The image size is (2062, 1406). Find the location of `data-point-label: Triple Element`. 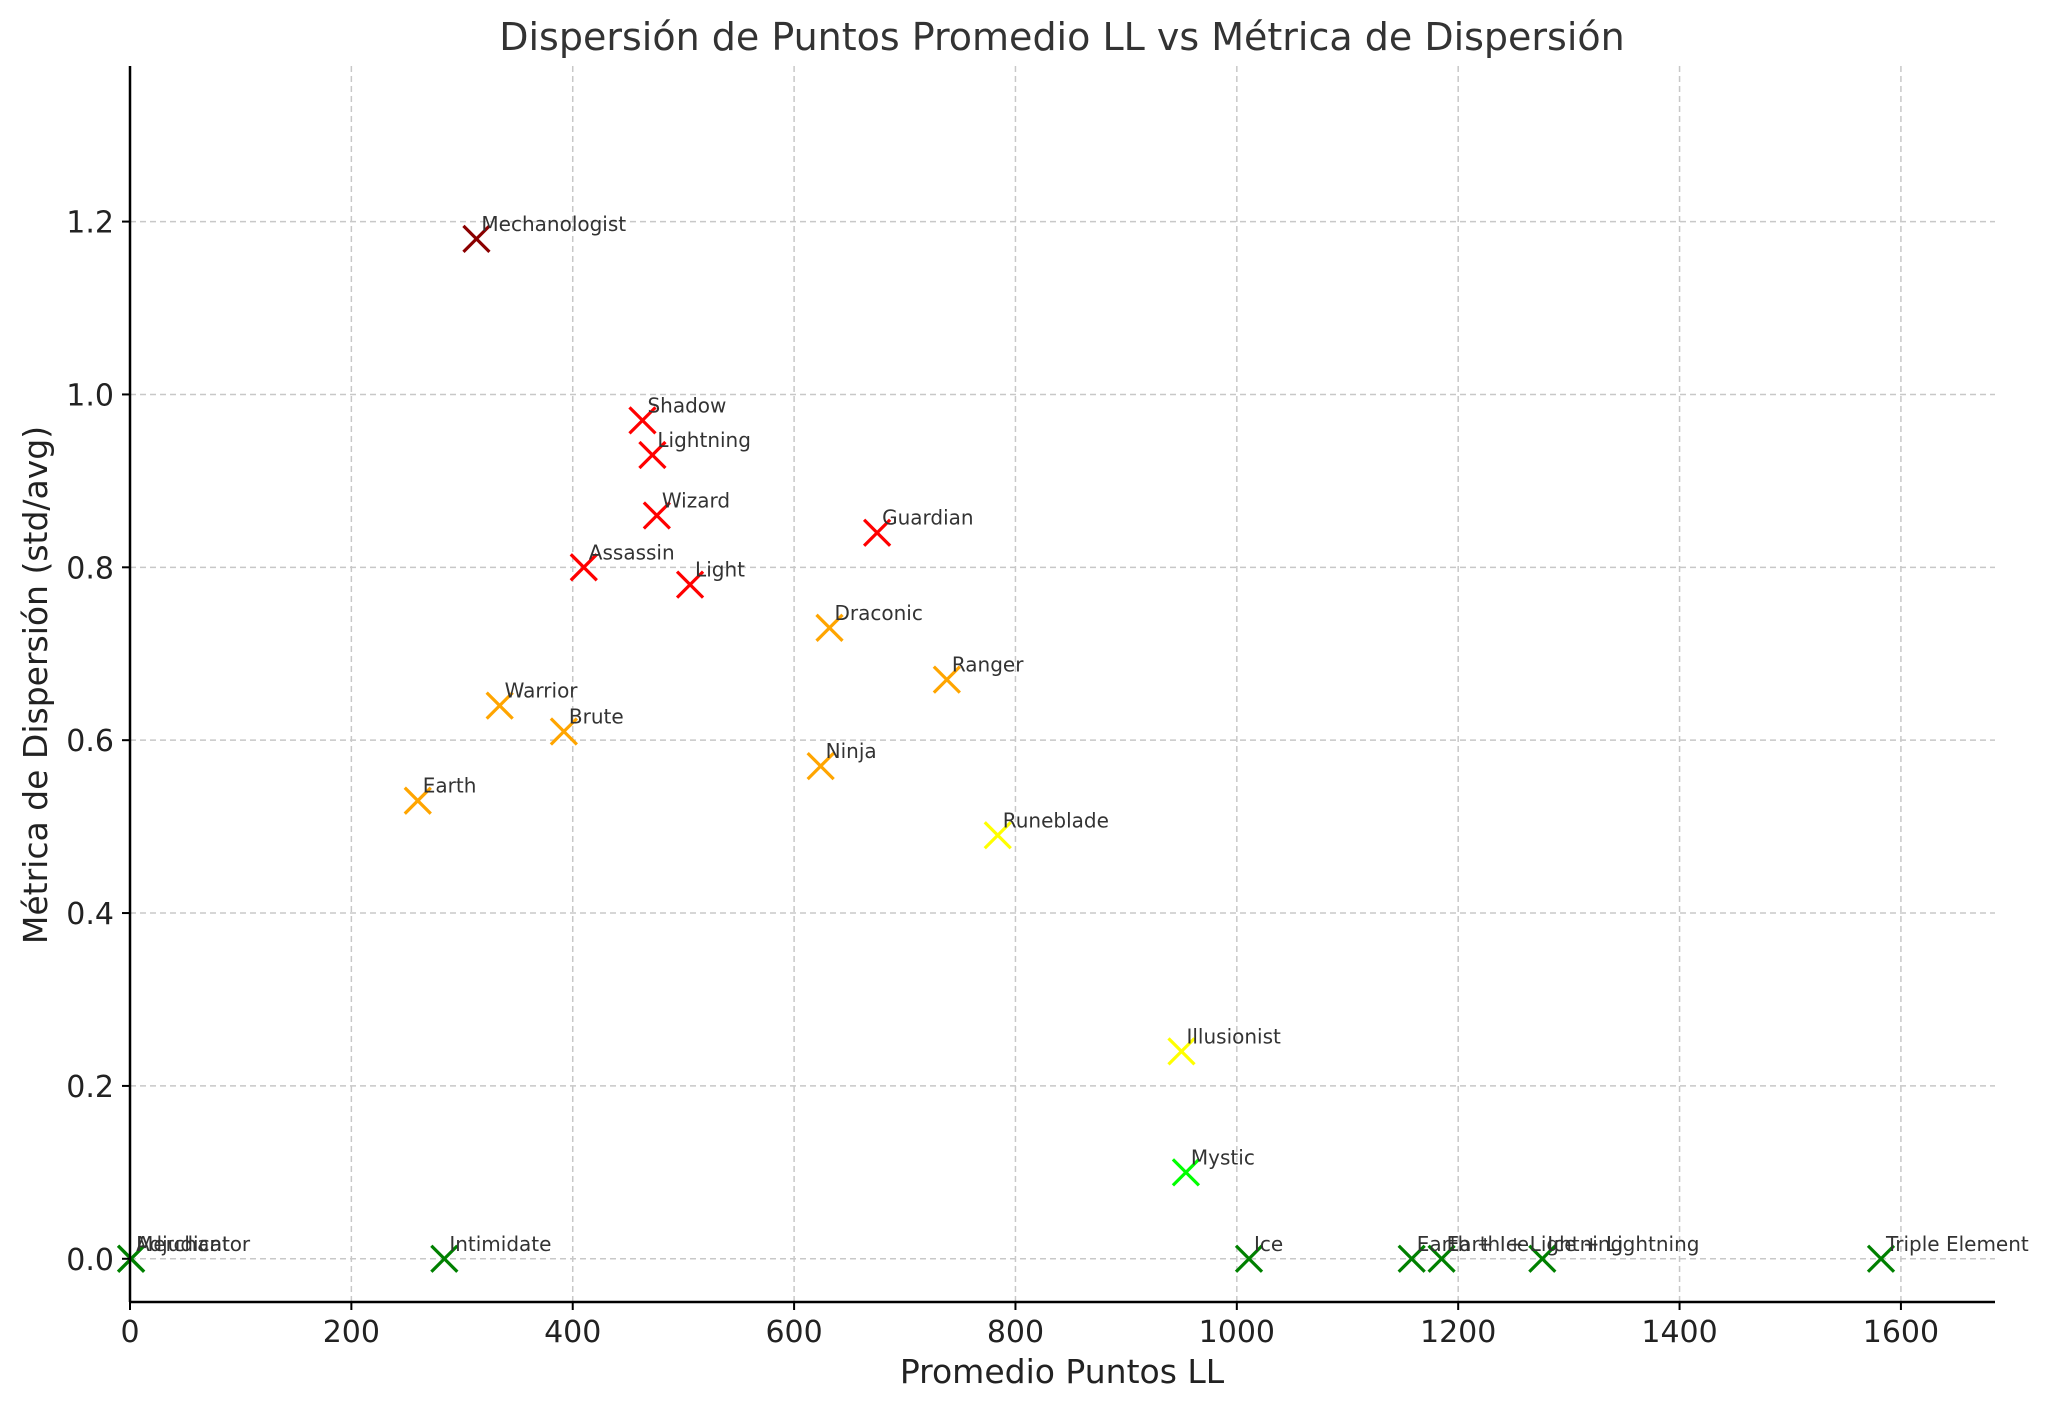

data-point-label: Triple Element is located at coordinates (1957, 1244).